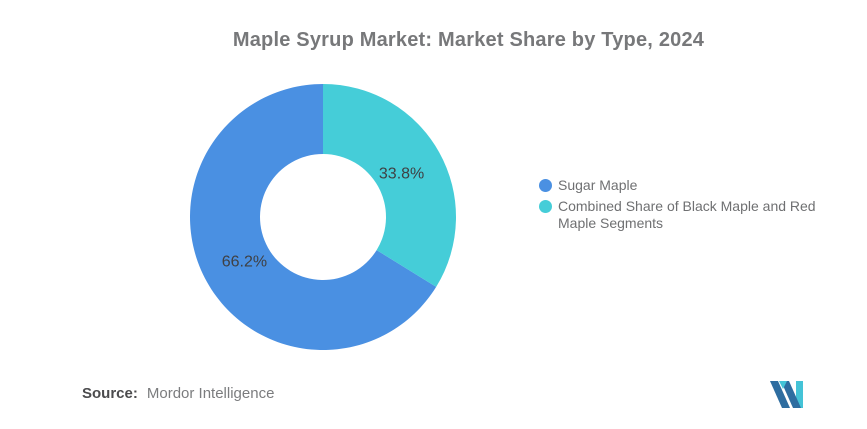 This screenshot has height=429, width=867. I want to click on source-prefix: Source:, so click(110, 393).